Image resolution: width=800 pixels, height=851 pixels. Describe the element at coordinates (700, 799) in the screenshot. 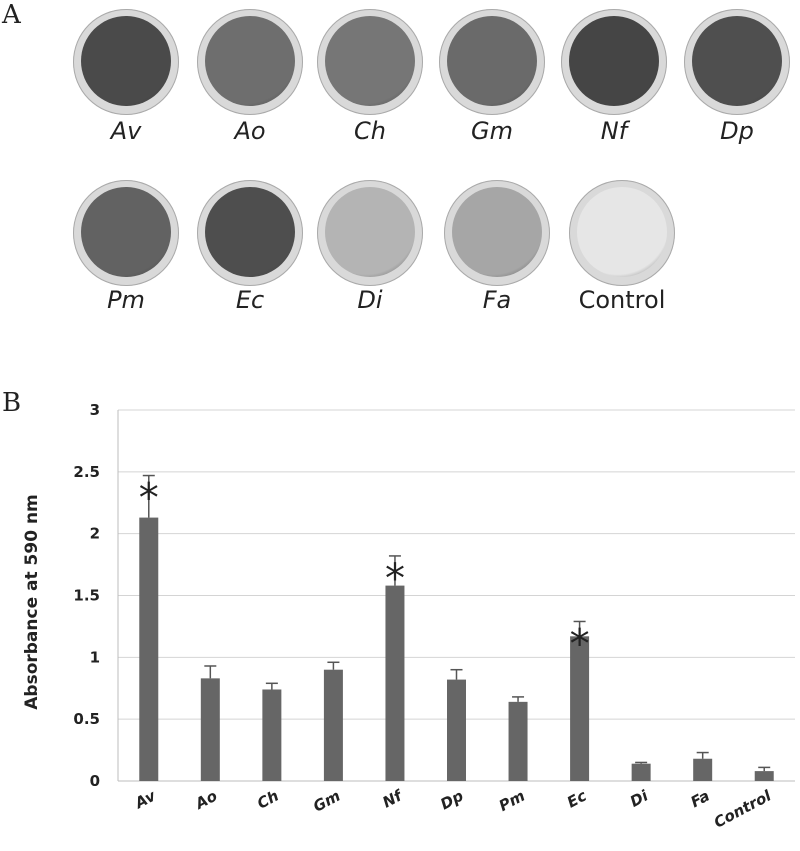

I see `x-category-label: Fa` at that location.